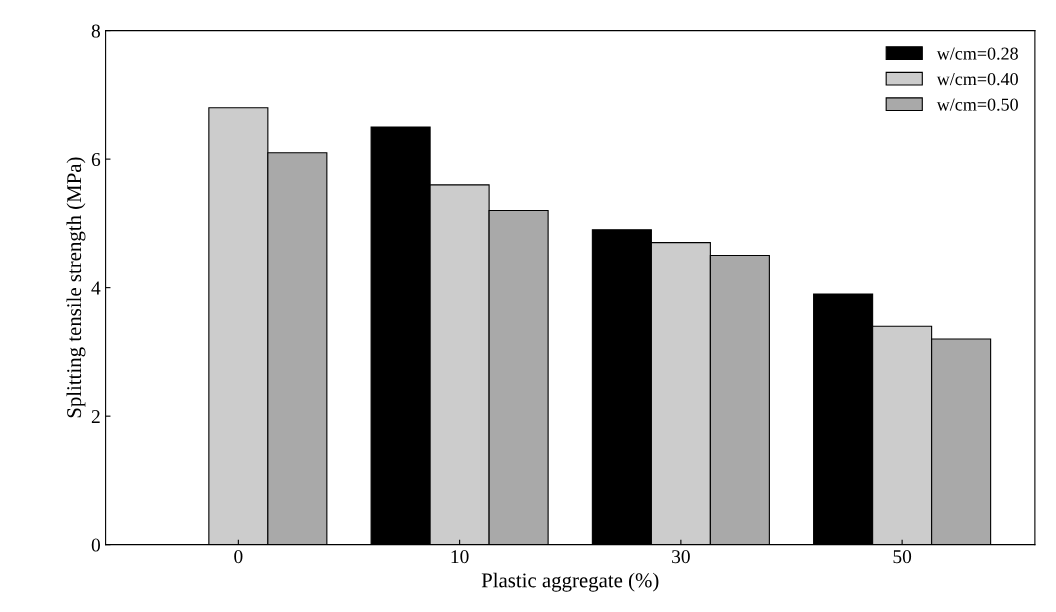 Image resolution: width=1056 pixels, height=612 pixels. Describe the element at coordinates (902, 557) in the screenshot. I see `x-tick-label: 50` at that location.